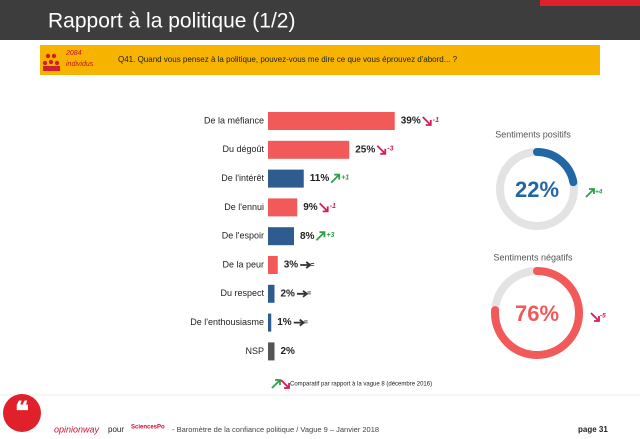 The width and height of the screenshot is (640, 439). What do you see at coordinates (390, 149) in the screenshot?
I see `change-label: -3` at bounding box center [390, 149].